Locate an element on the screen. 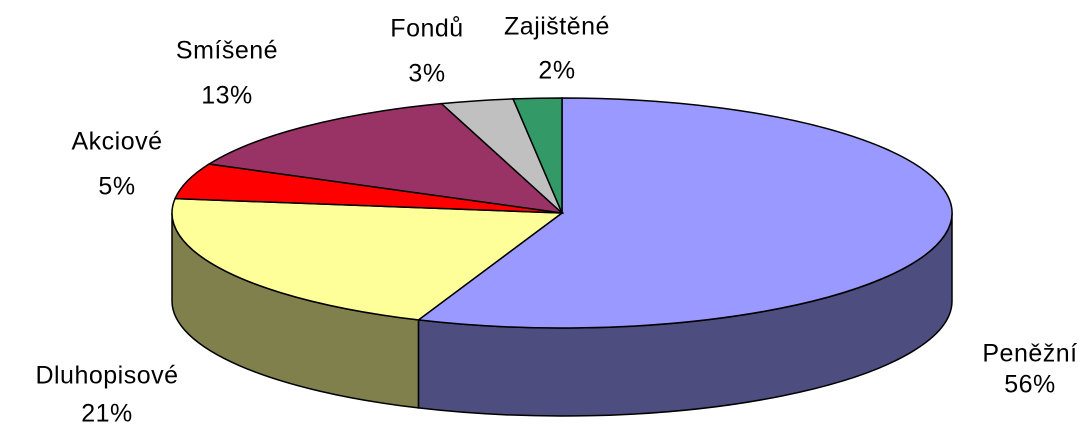  slice-label: Zajištěné is located at coordinates (557, 27).